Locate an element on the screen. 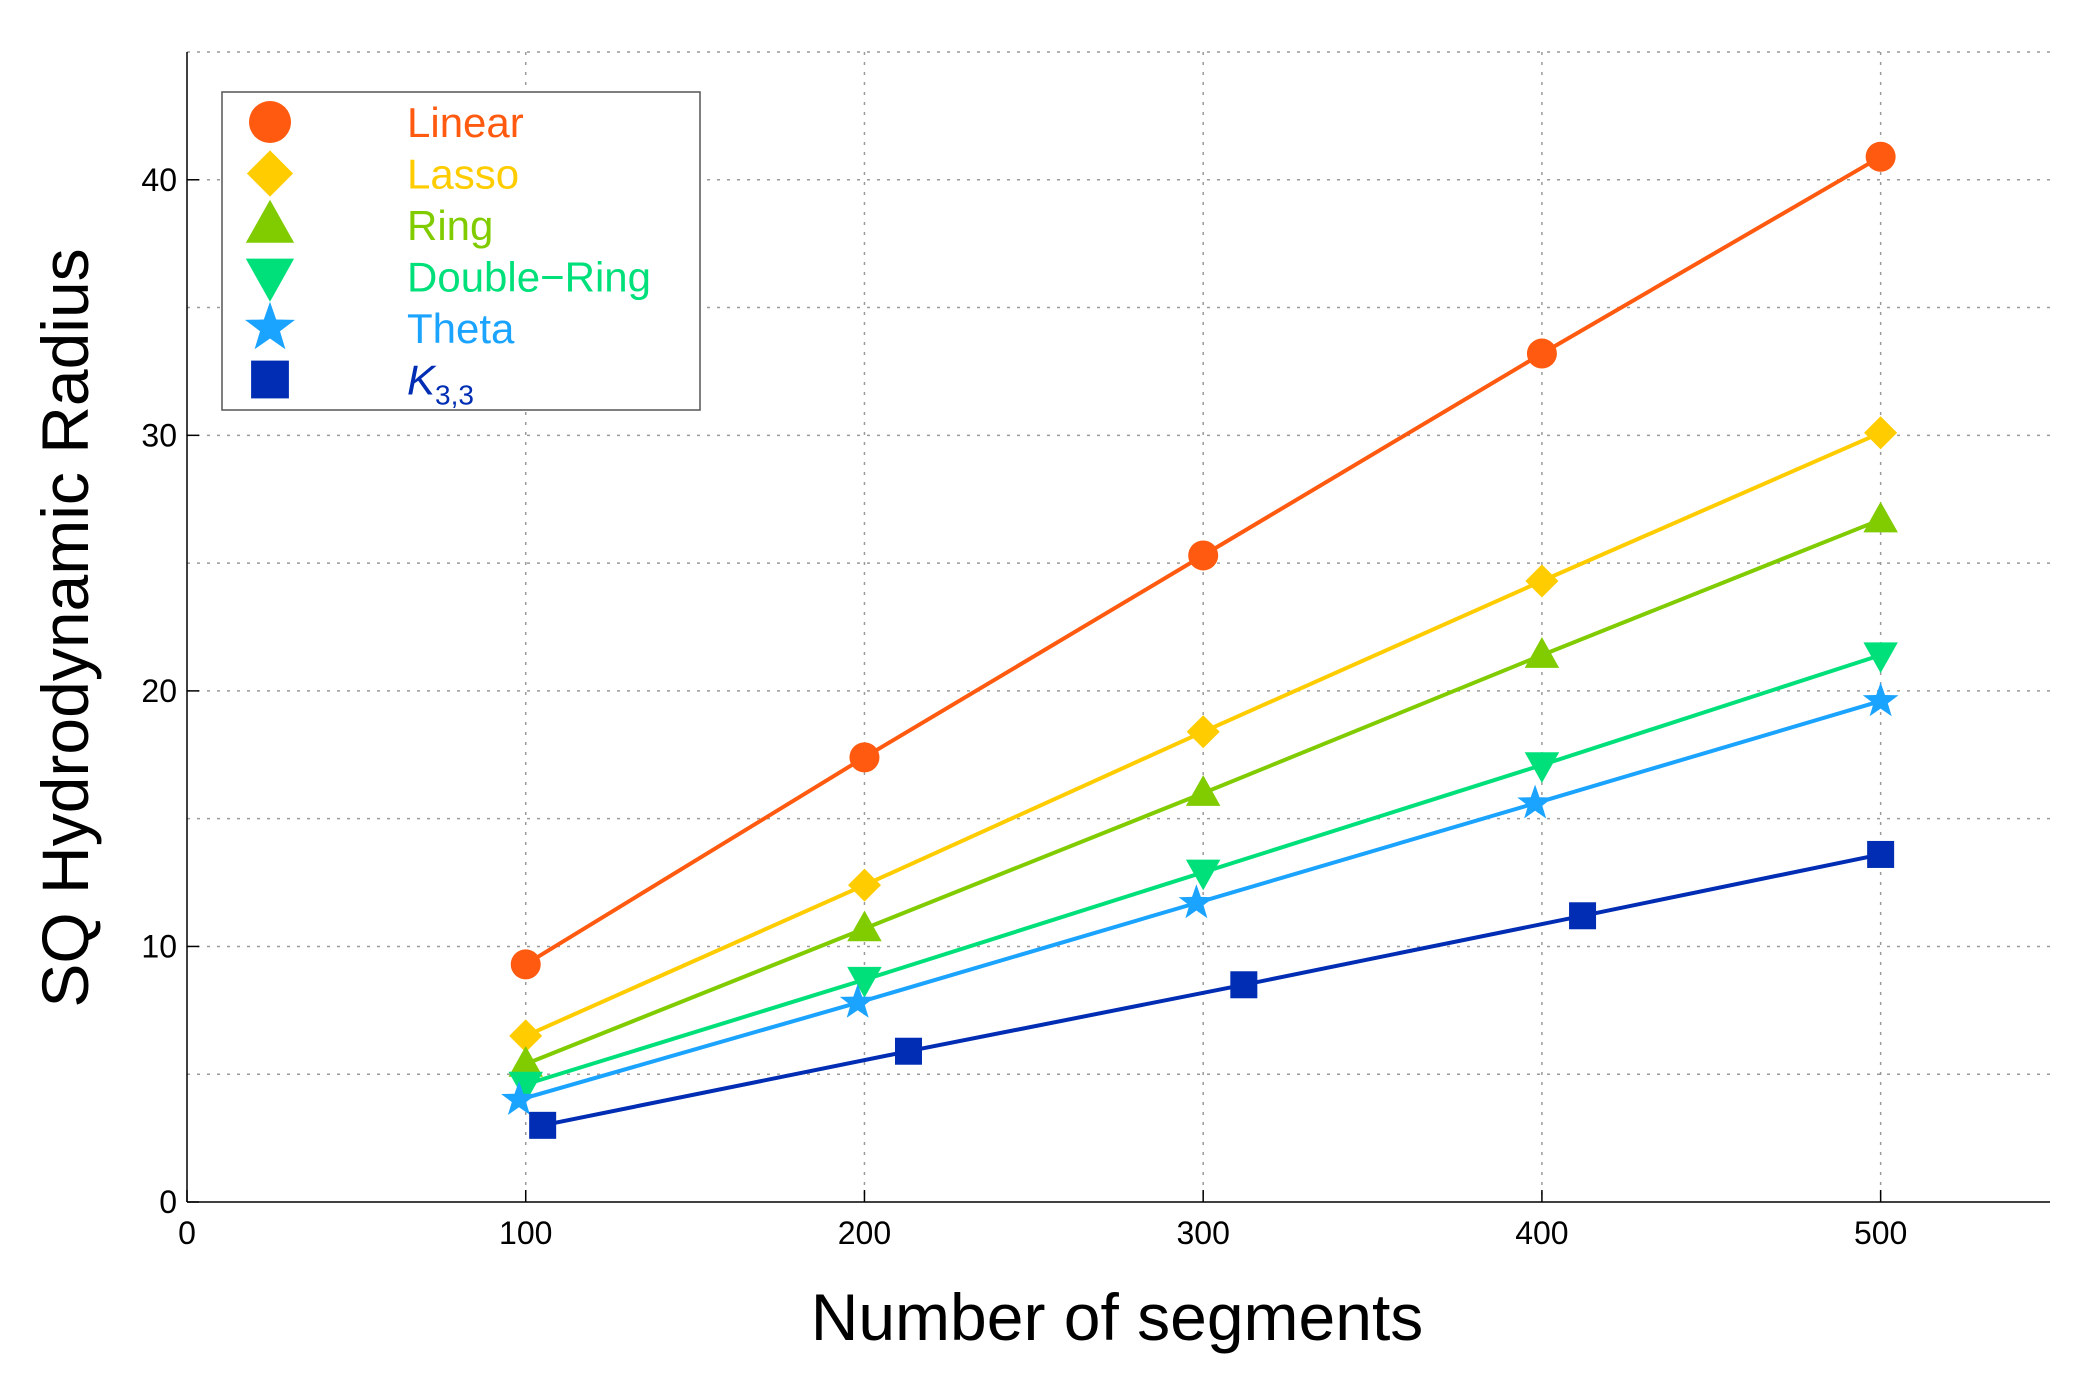  legend-label-theta: Theta is located at coordinates (461, 328).